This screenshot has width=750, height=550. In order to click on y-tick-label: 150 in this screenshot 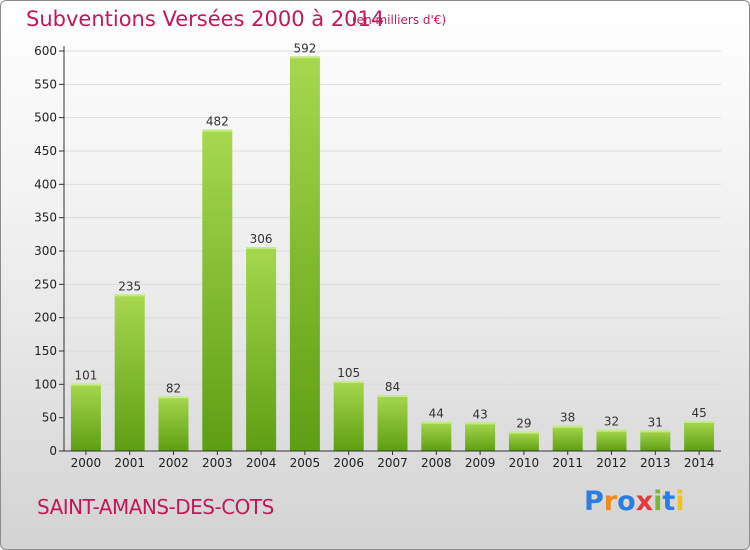, I will do `click(45, 351)`.